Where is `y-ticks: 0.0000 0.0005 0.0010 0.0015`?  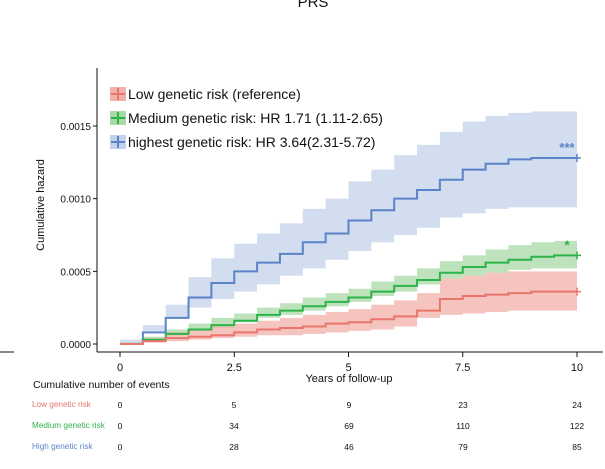 y-ticks: 0.0000 0.0005 0.0010 0.0015 is located at coordinates (78, 236).